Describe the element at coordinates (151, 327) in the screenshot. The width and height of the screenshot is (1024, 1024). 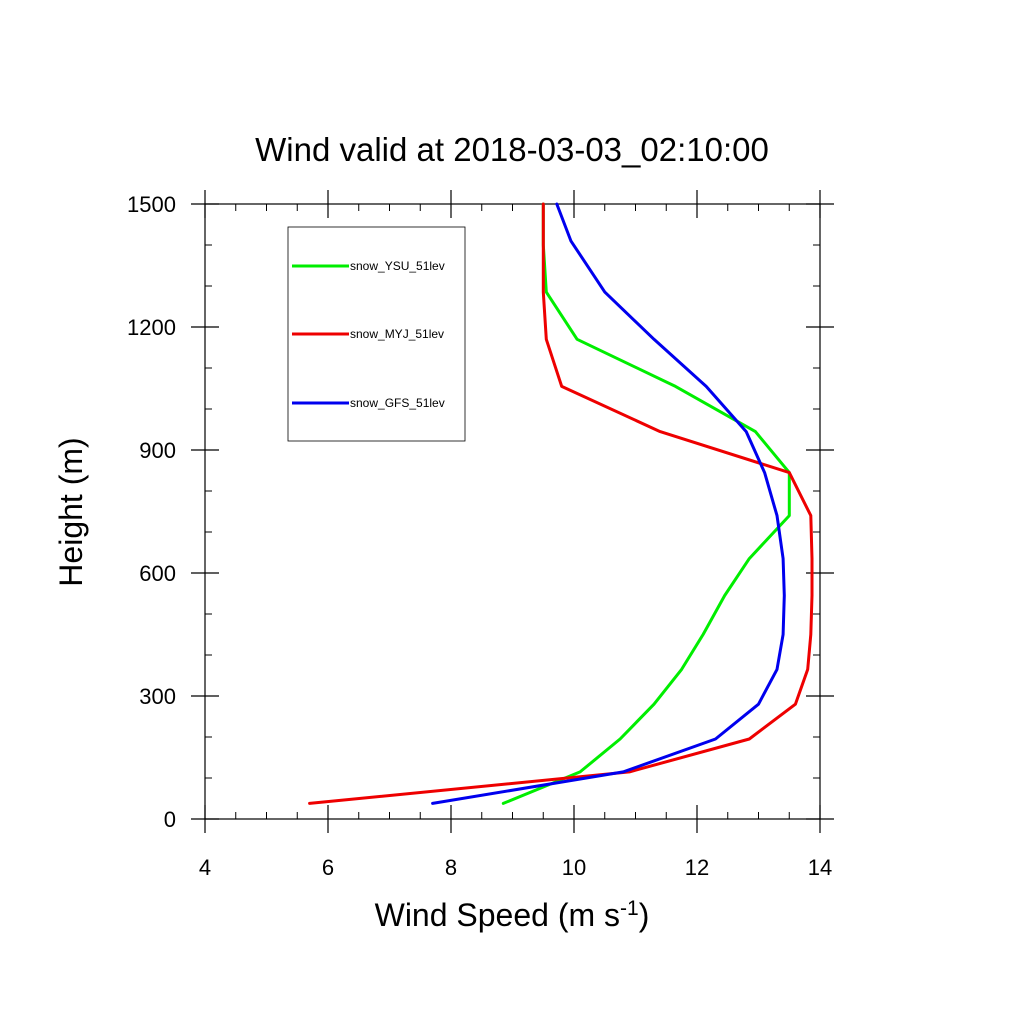
I see `y-tick-label: 1200` at that location.